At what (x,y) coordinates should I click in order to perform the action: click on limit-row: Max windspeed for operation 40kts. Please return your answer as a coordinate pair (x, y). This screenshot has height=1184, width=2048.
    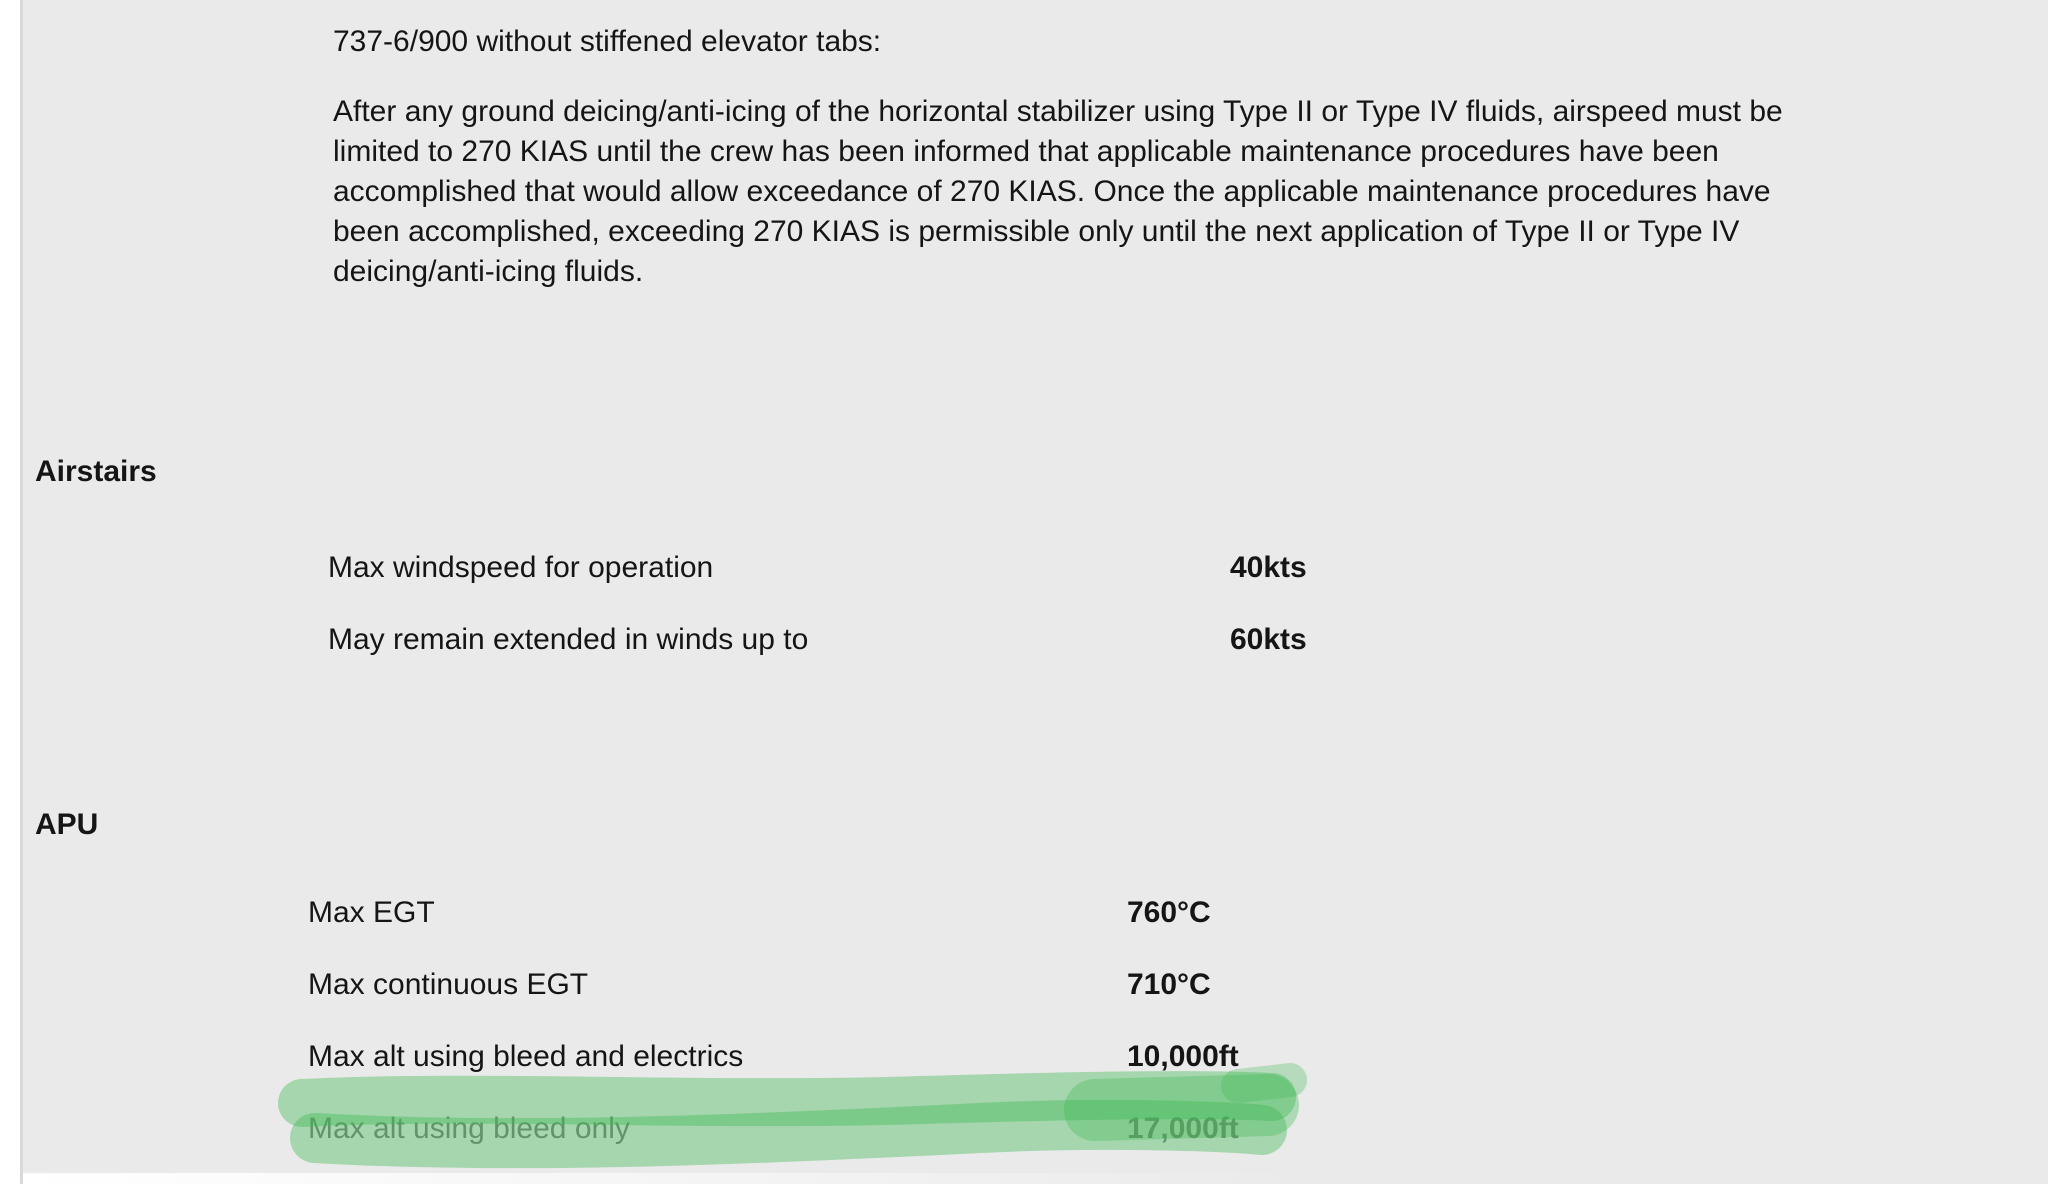
    Looking at the image, I should click on (1024, 571).